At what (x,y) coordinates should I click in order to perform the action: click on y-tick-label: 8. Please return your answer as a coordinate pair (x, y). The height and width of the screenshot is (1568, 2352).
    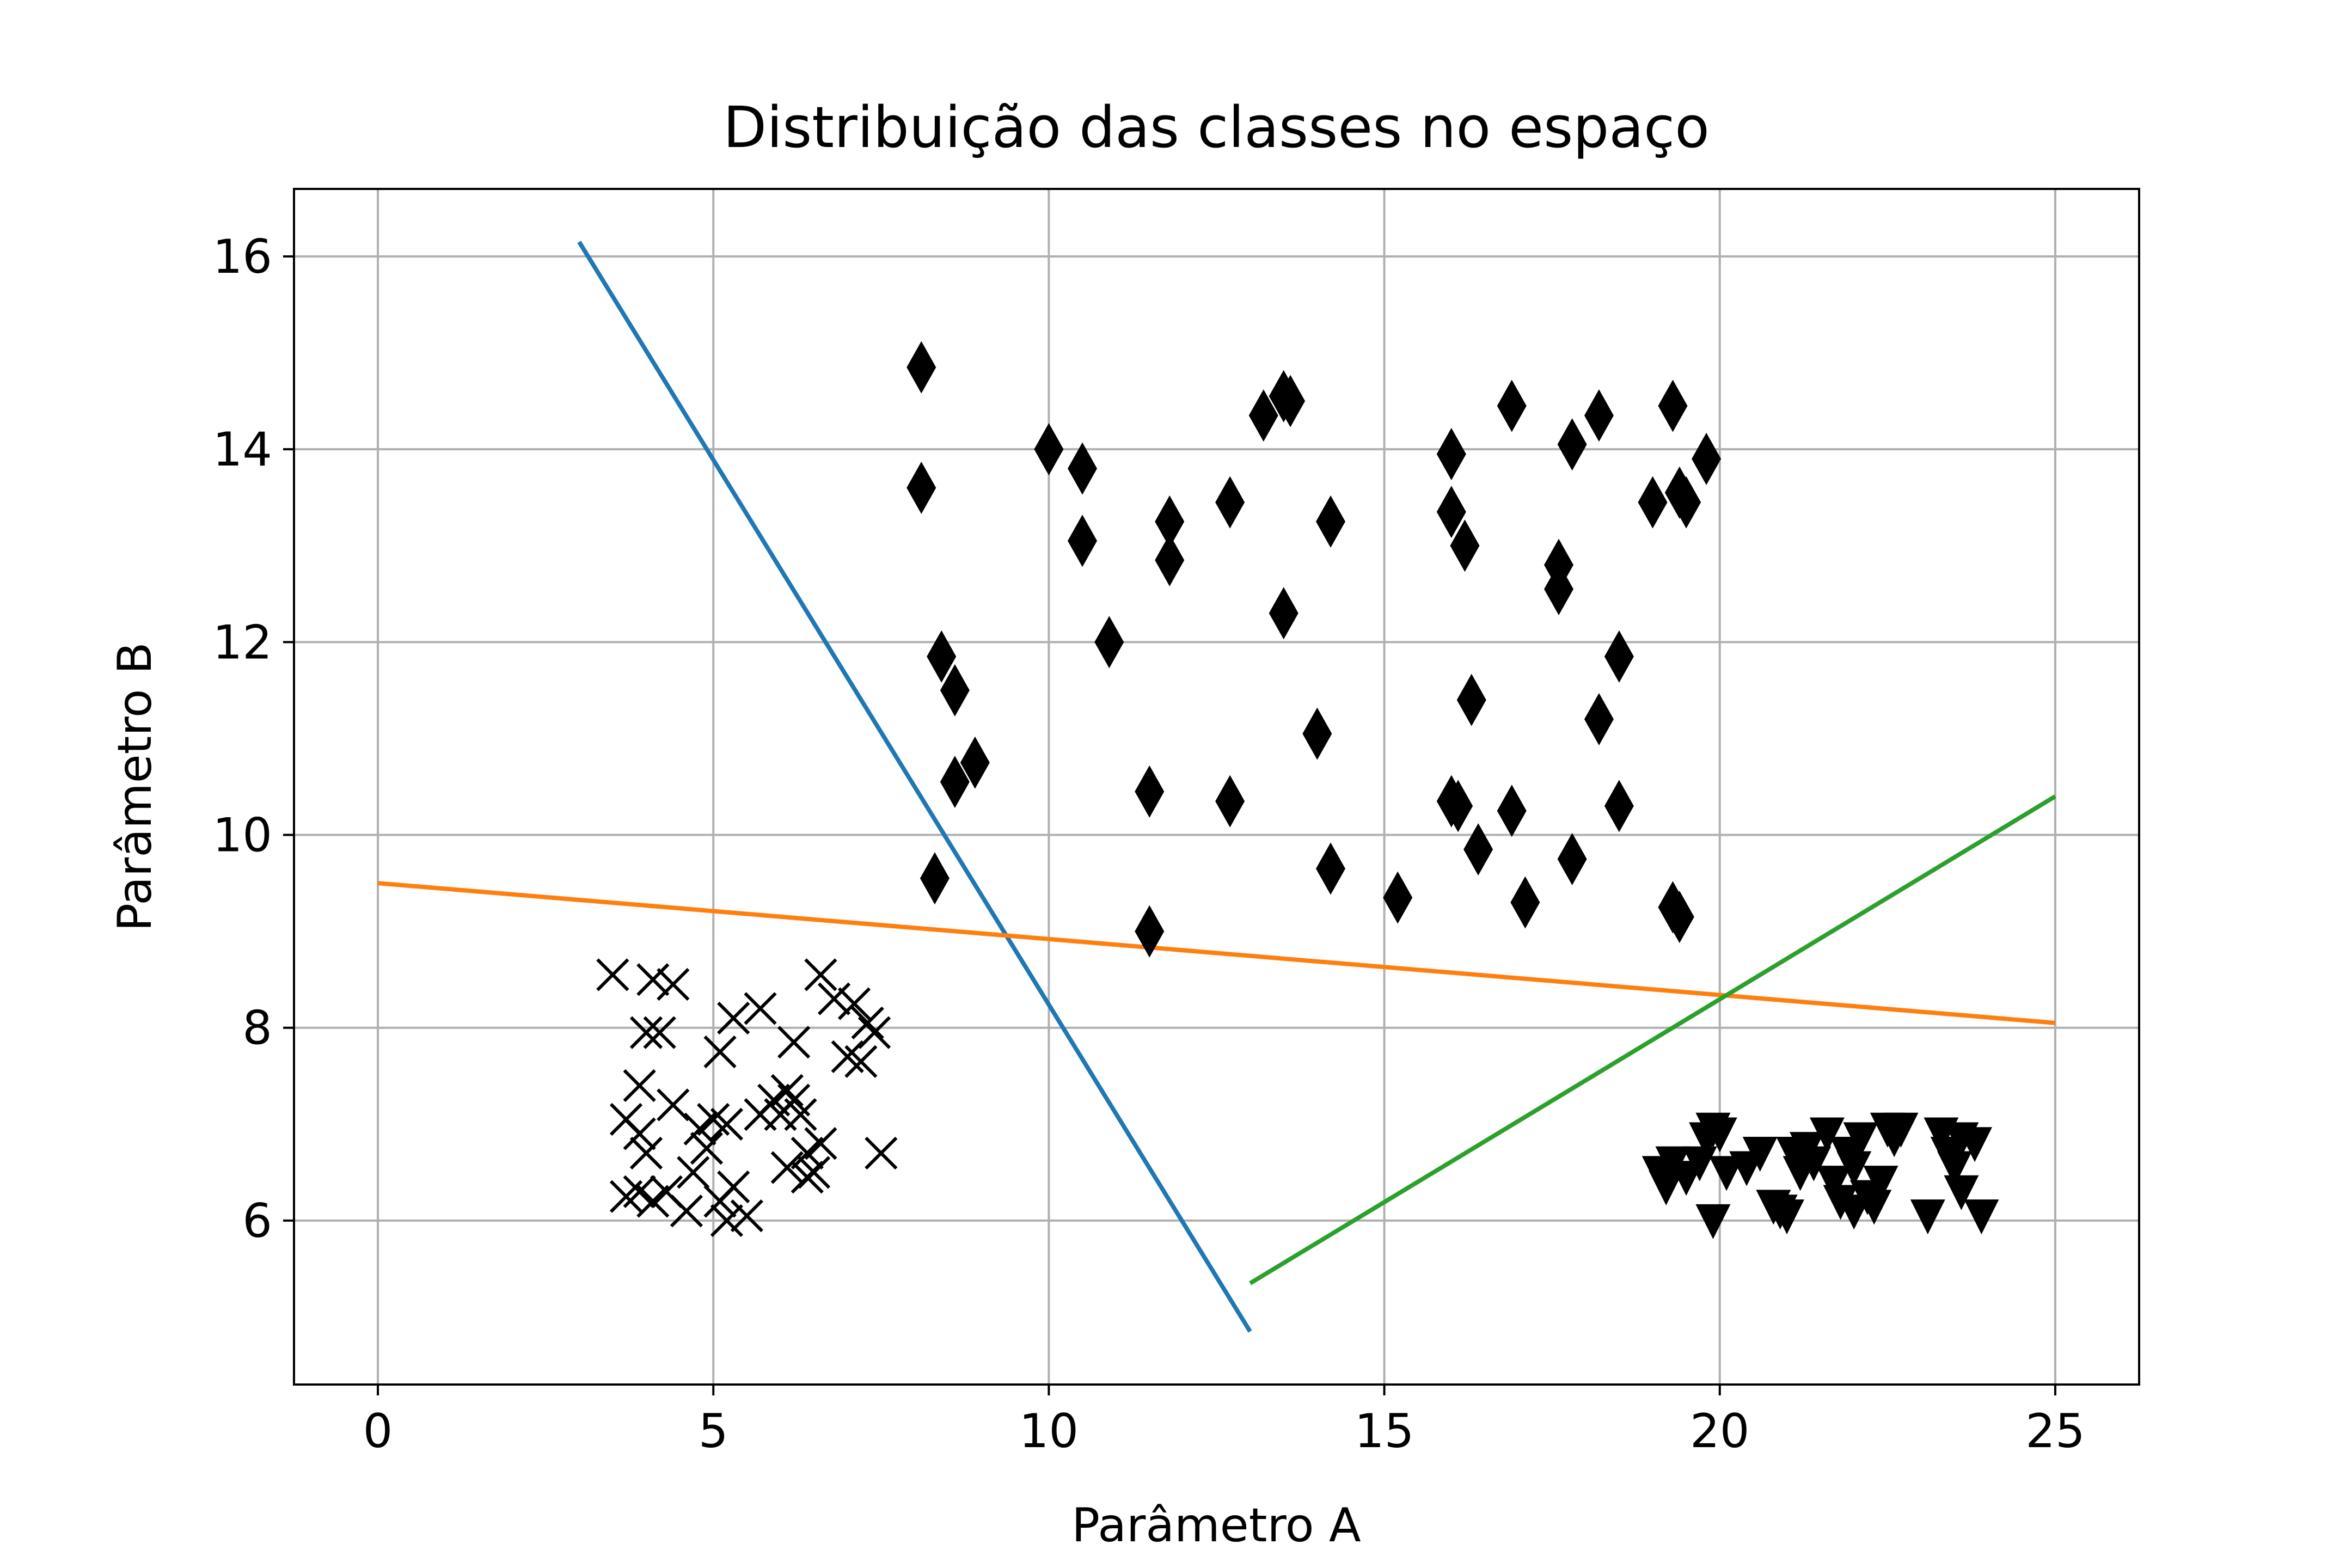
    Looking at the image, I should click on (257, 1028).